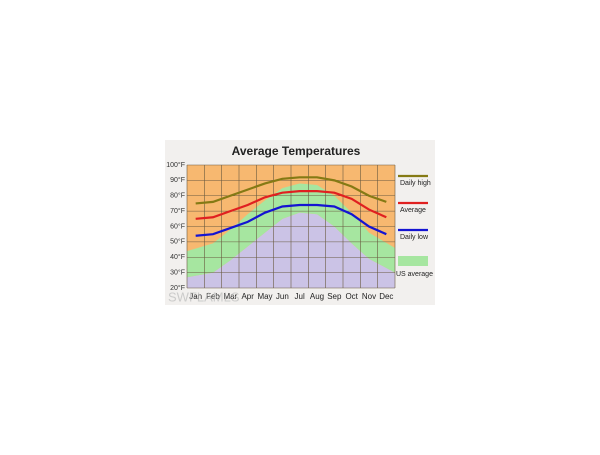 This screenshot has width=600, height=455. What do you see at coordinates (247, 296) in the screenshot?
I see `x-tick-label: Apr` at bounding box center [247, 296].